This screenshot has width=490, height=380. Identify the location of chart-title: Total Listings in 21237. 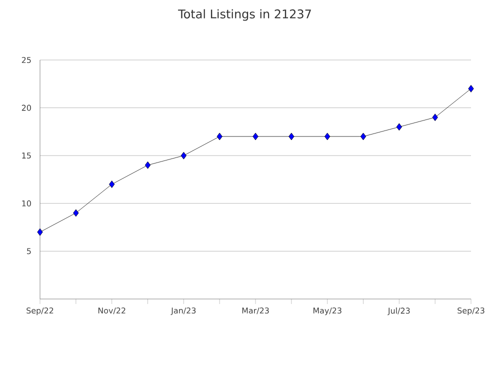
(244, 15).